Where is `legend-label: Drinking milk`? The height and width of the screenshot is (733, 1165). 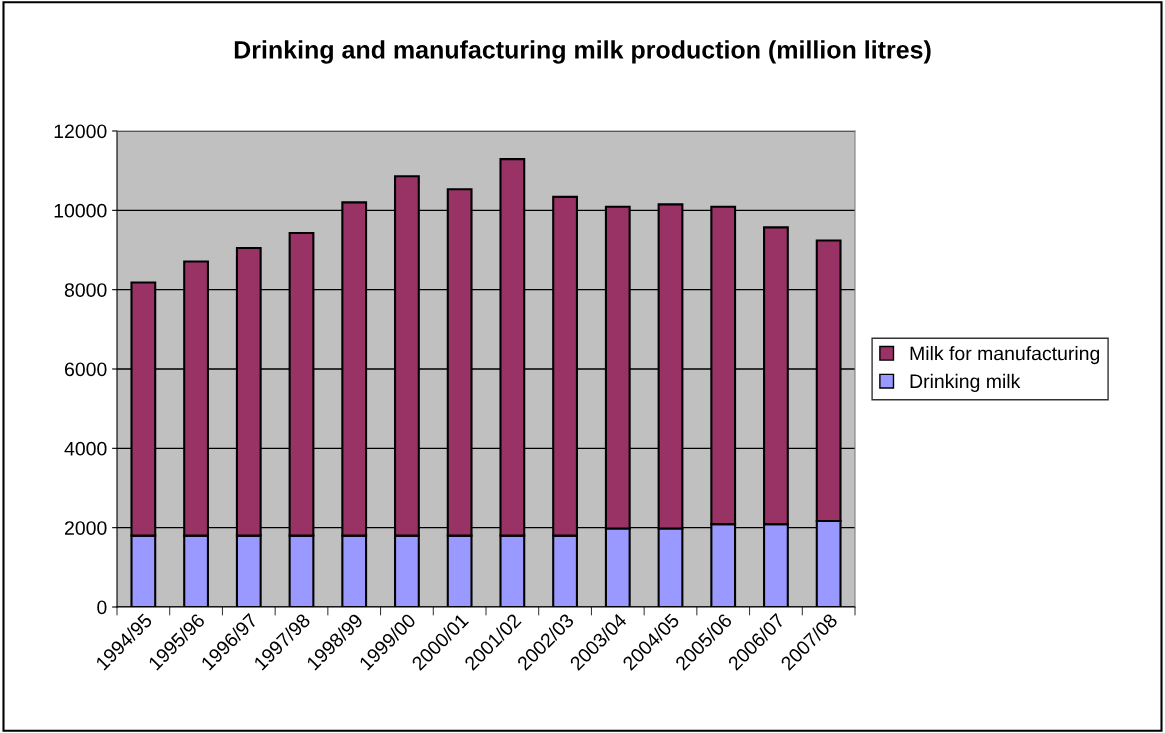 legend-label: Drinking milk is located at coordinates (965, 382).